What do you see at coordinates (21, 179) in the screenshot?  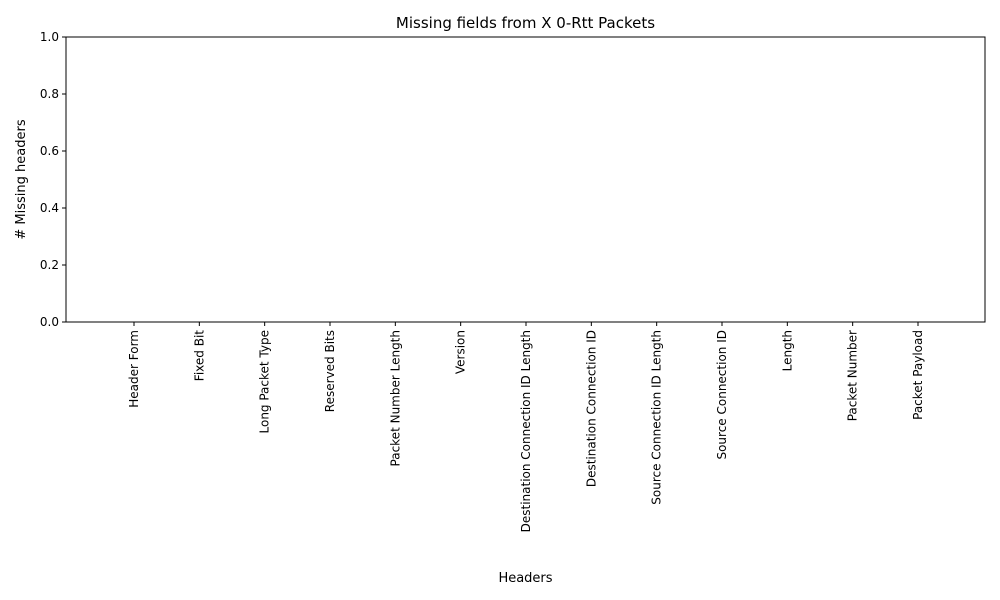 I see `y-axis-label: # Missing headers` at bounding box center [21, 179].